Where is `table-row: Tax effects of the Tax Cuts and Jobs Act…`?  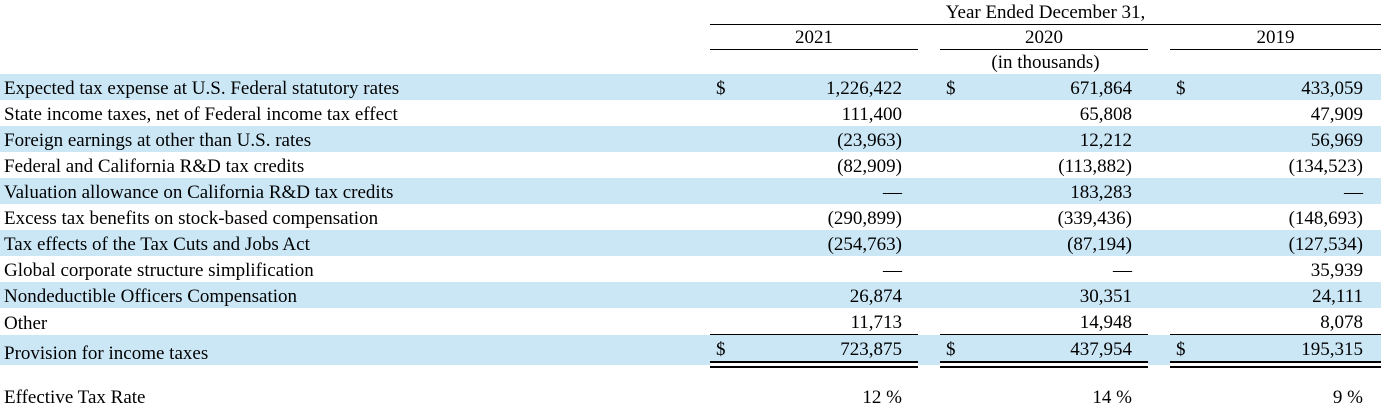 table-row: Tax effects of the Tax Cuts and Jobs Act… is located at coordinates (690, 243).